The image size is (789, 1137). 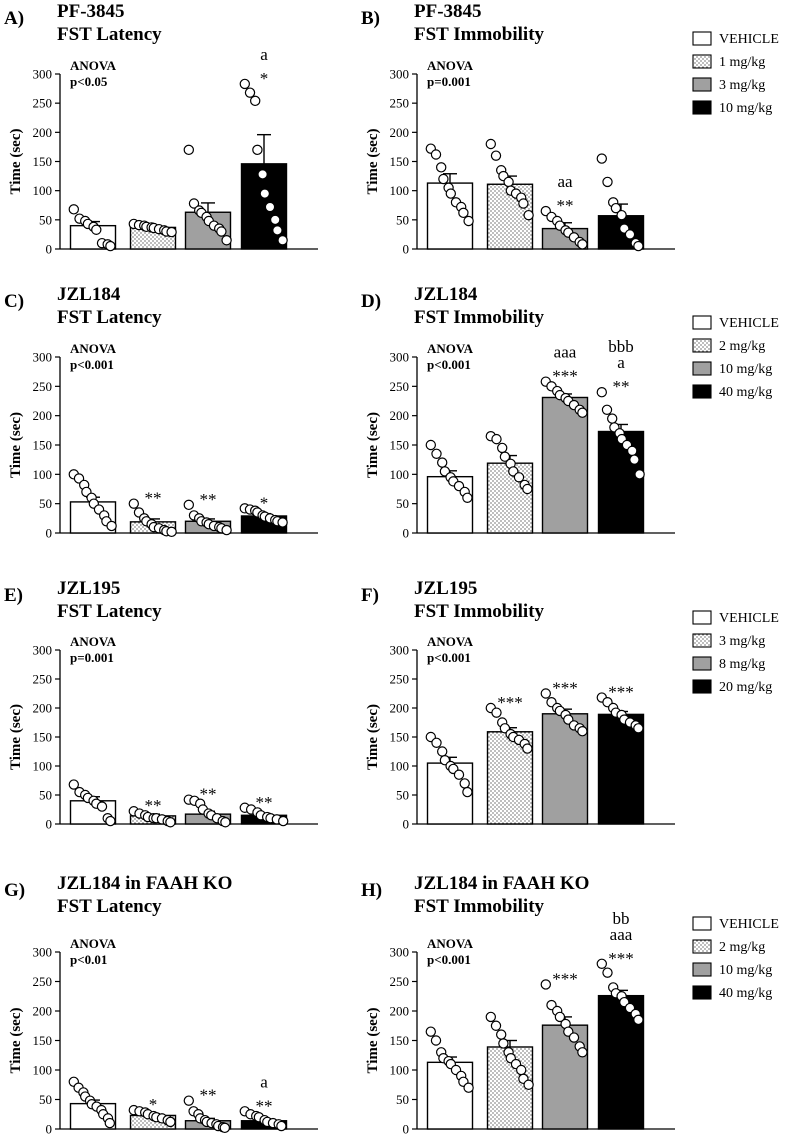 What do you see at coordinates (448, 11) in the screenshot?
I see `panel-title-line: PF-3845` at bounding box center [448, 11].